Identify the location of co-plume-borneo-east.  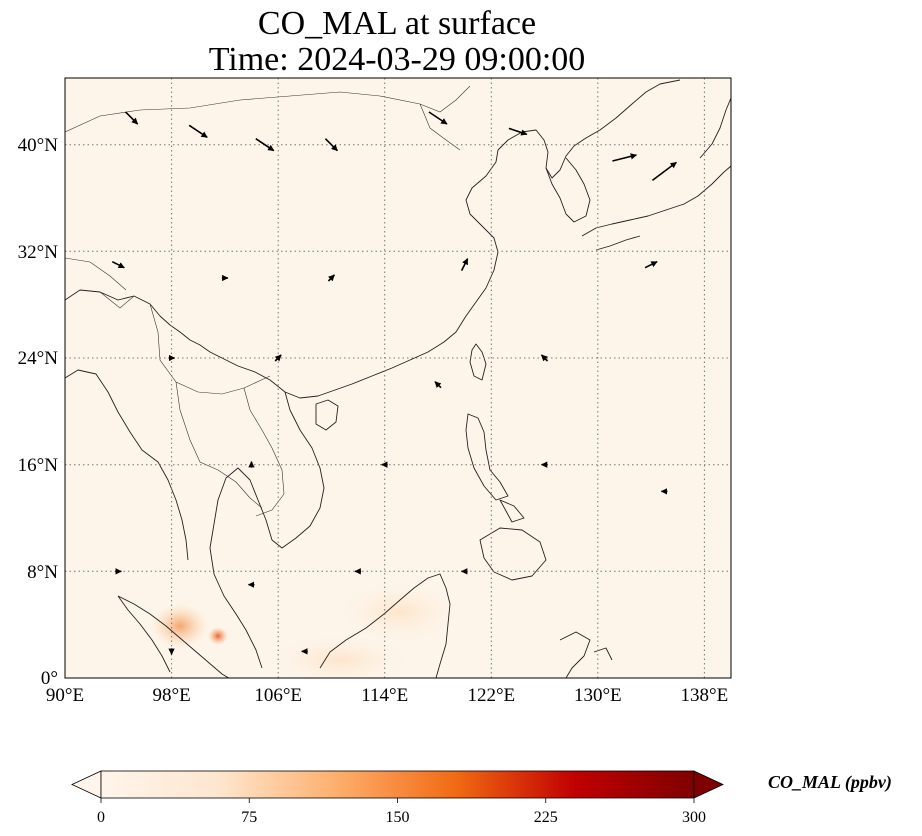
(340, 656).